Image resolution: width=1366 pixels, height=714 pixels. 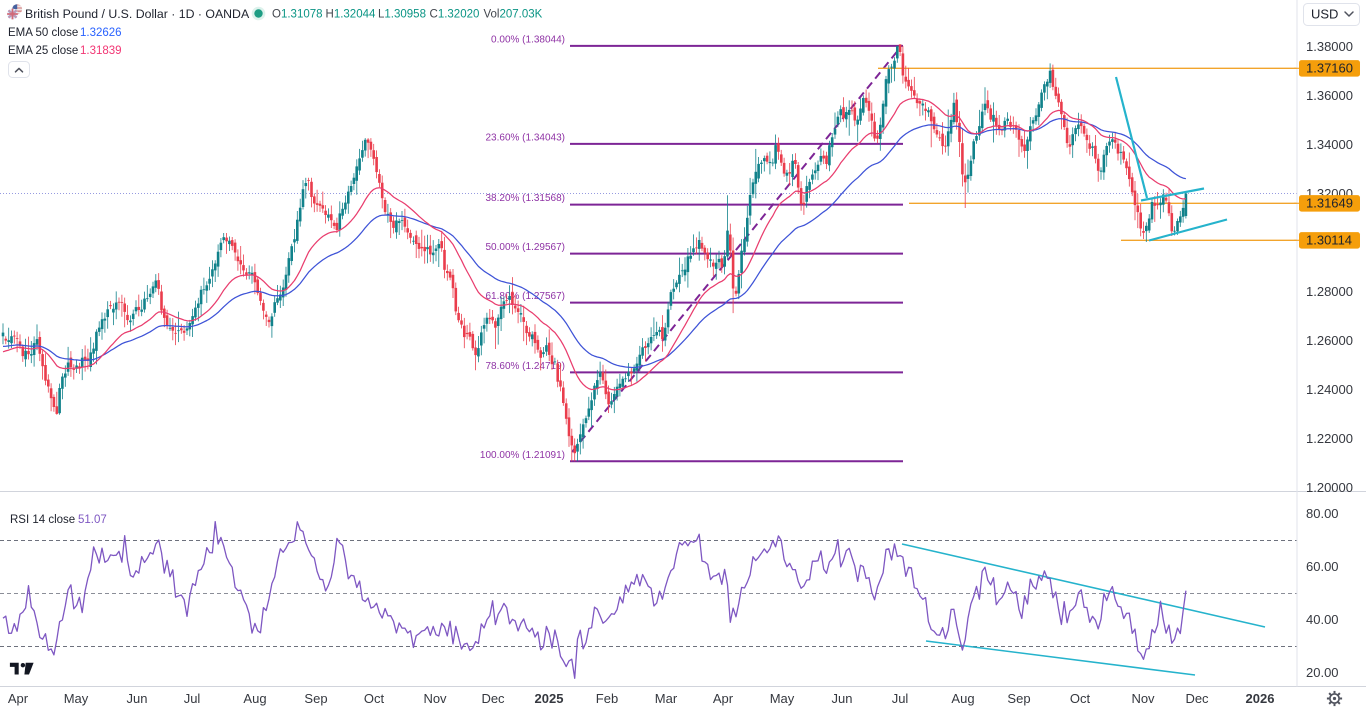 What do you see at coordinates (1322, 672) in the screenshot?
I see `svg-text: 20.00` at bounding box center [1322, 672].